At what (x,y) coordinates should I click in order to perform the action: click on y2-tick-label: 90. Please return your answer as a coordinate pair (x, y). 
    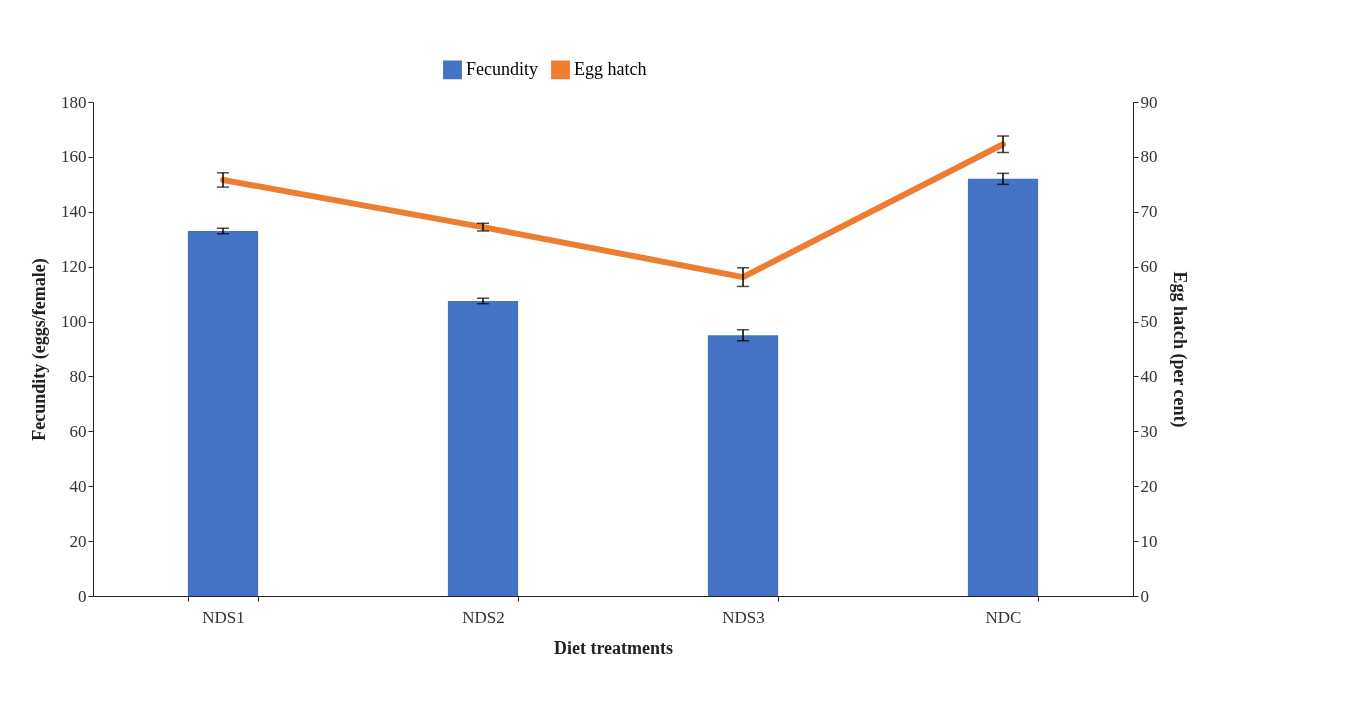
    Looking at the image, I should click on (1149, 102).